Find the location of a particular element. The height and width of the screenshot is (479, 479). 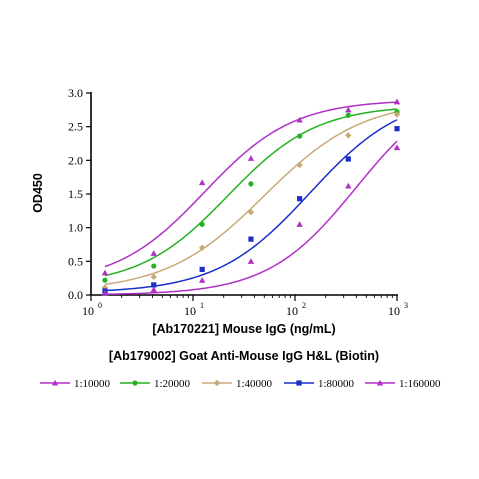

legend-label: 1:10000 is located at coordinates (92, 384).